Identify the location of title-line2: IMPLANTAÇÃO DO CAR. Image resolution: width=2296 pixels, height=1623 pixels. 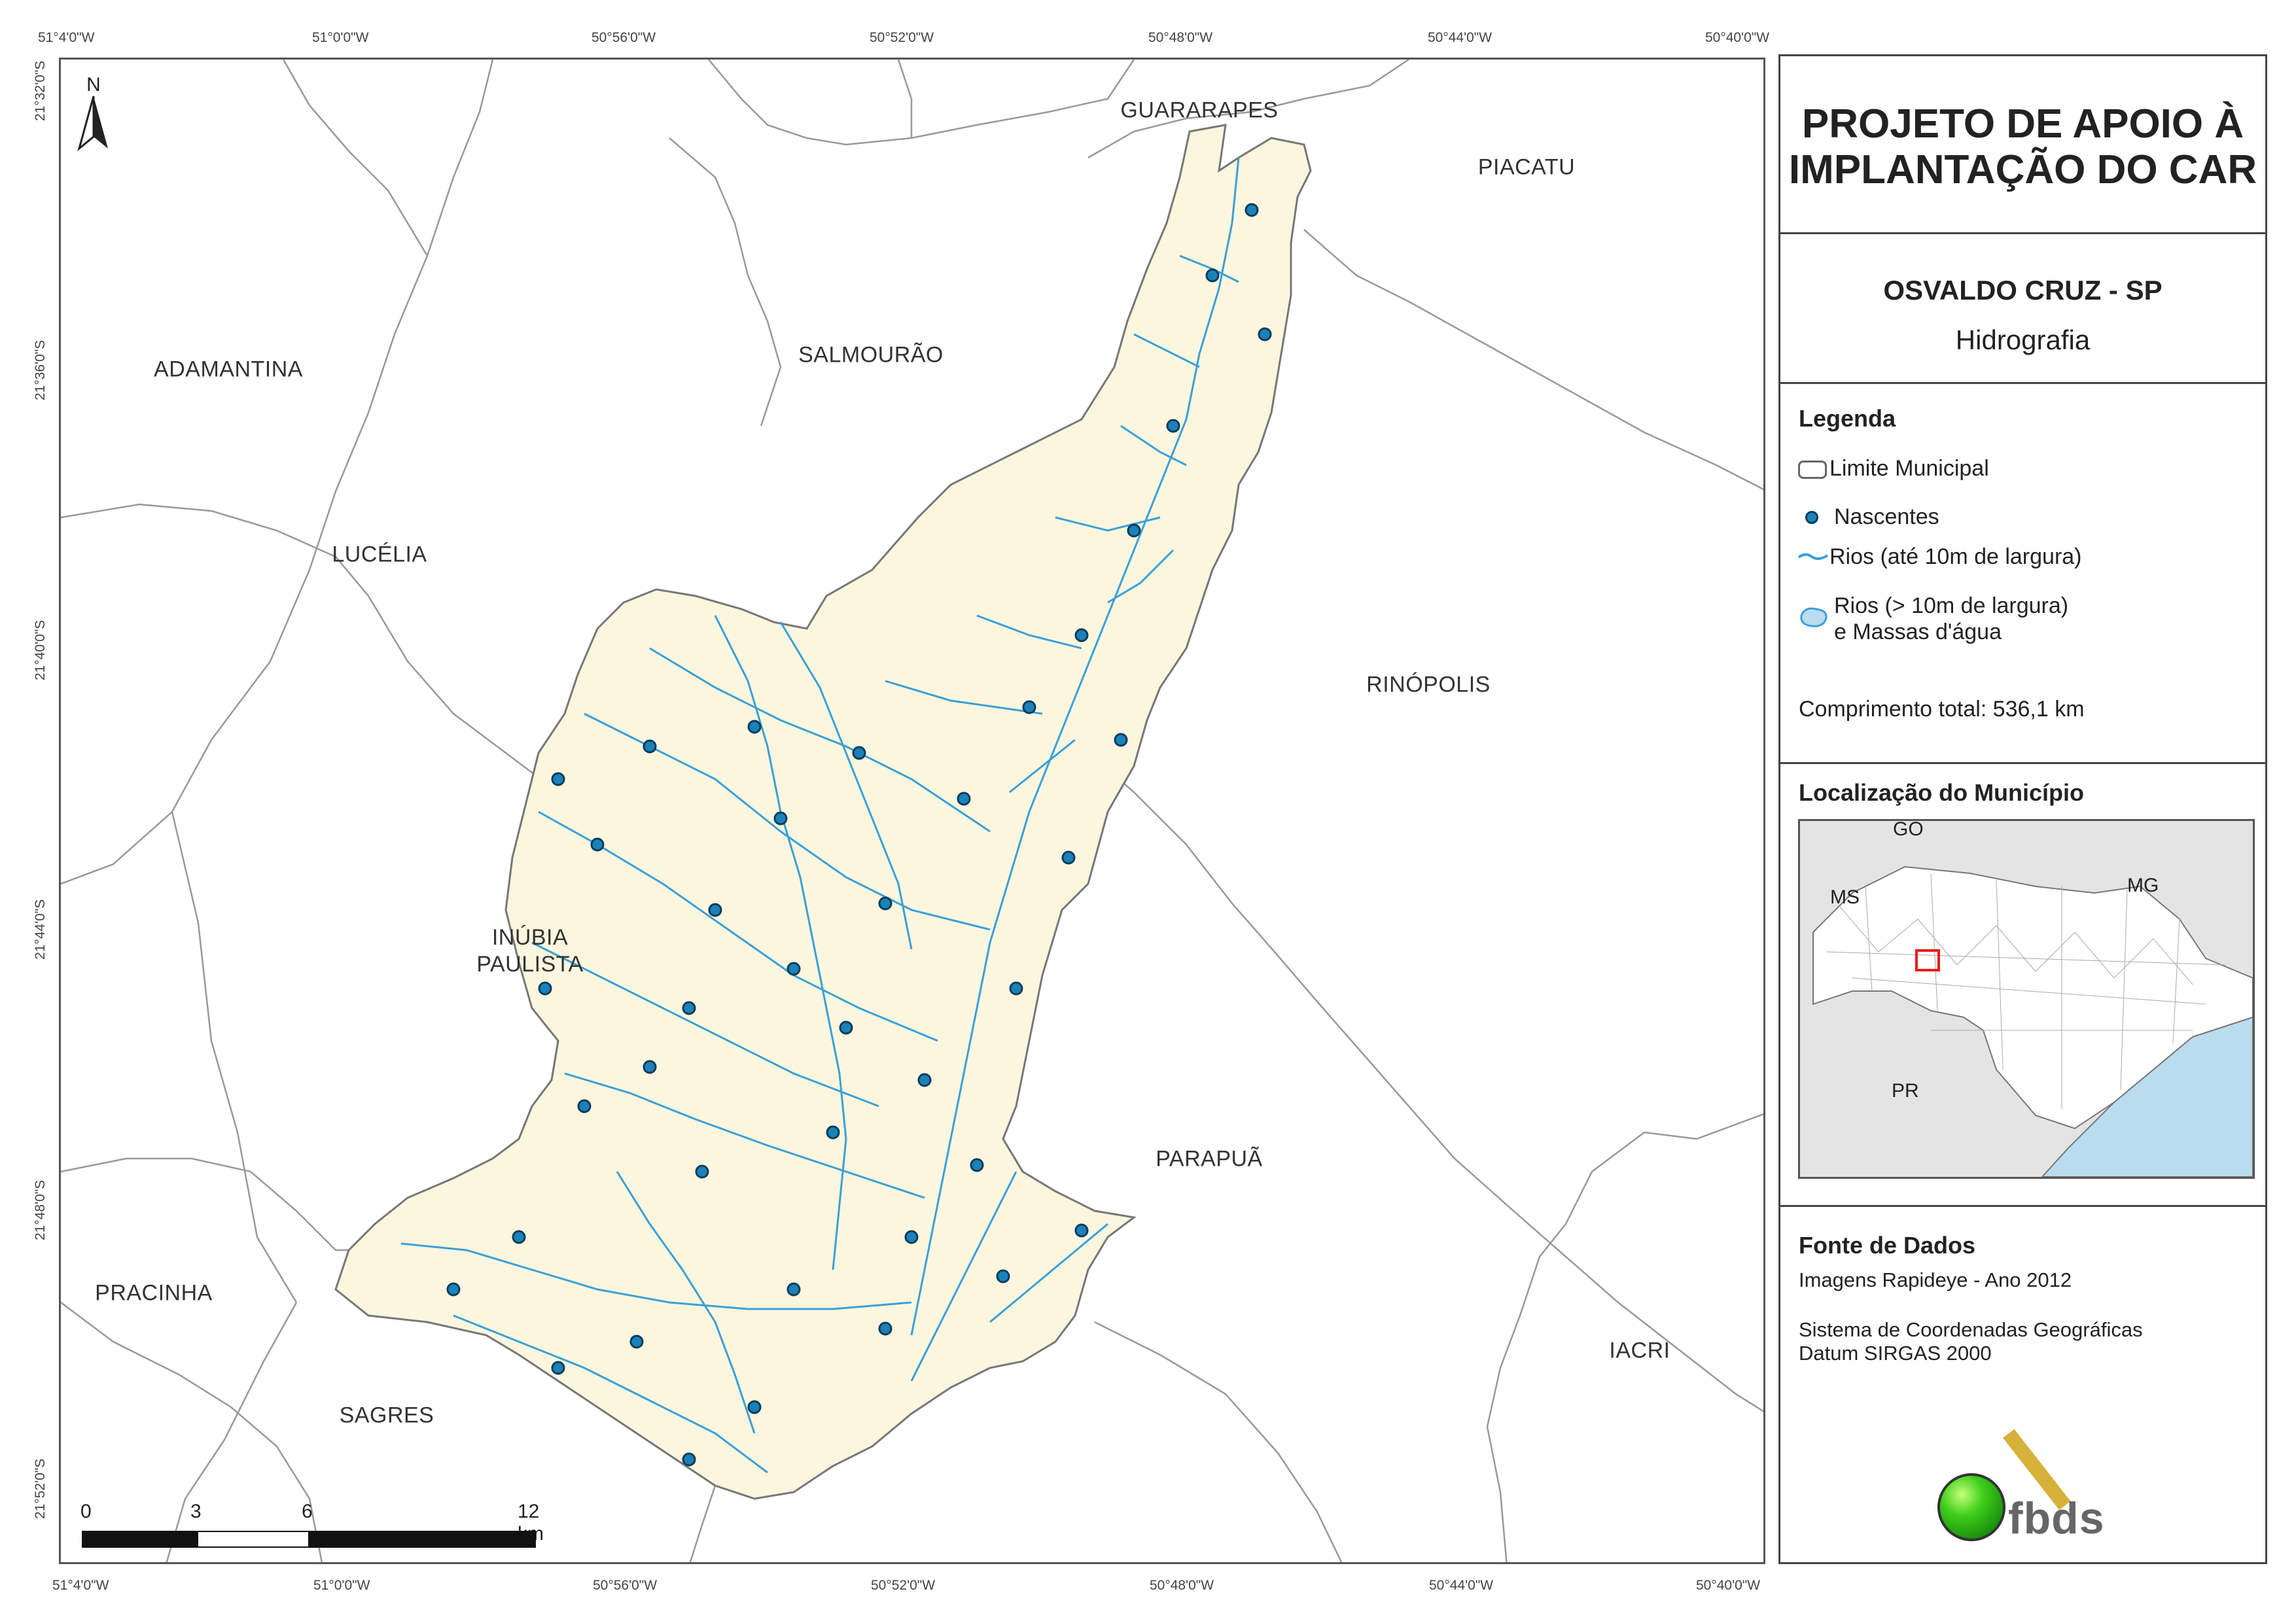
(2023, 170).